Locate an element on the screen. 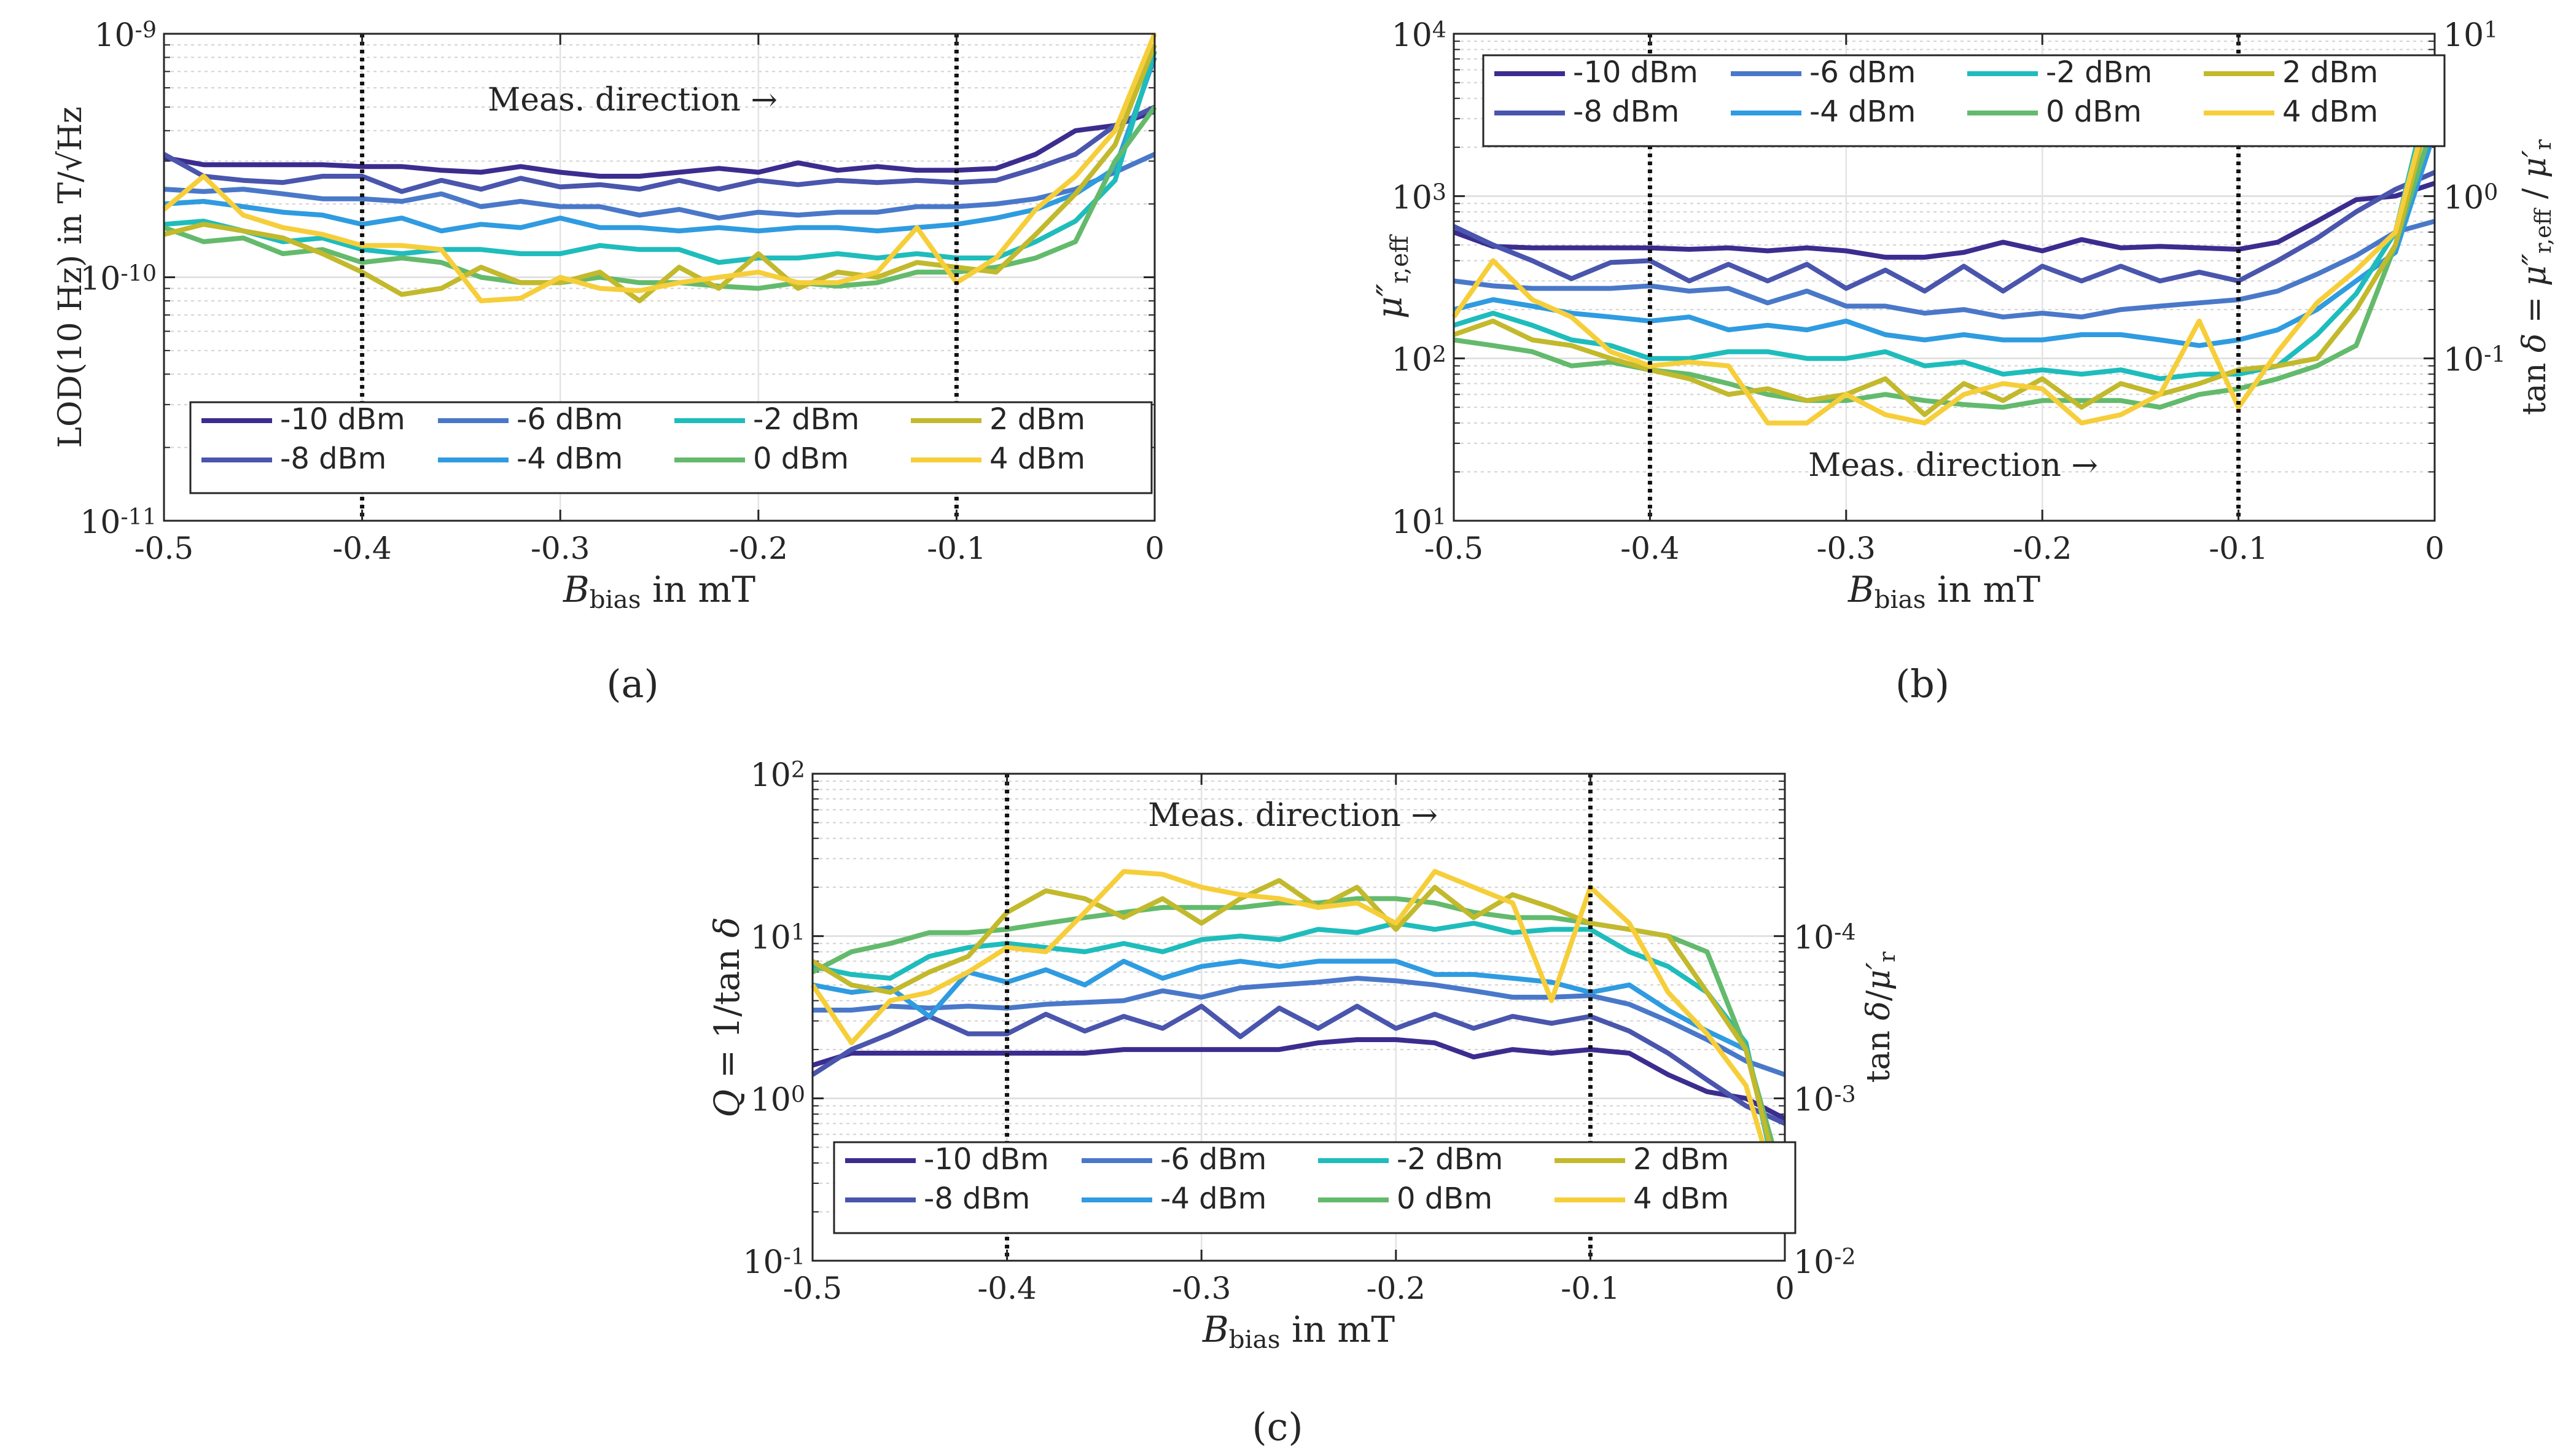 The height and width of the screenshot is (1456, 2571). y-tick-label: 10⁻¹⁰ is located at coordinates (119, 278).